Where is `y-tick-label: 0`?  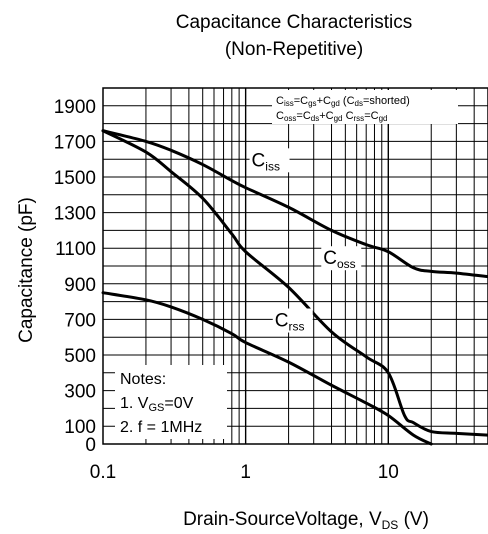
y-tick-label: 0 is located at coordinates (90, 445).